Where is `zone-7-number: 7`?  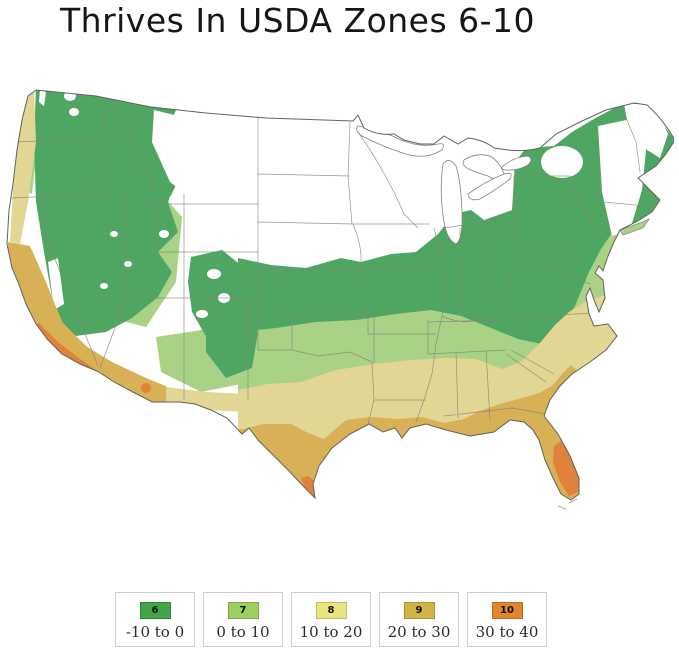
zone-7-number: 7 is located at coordinates (243, 610).